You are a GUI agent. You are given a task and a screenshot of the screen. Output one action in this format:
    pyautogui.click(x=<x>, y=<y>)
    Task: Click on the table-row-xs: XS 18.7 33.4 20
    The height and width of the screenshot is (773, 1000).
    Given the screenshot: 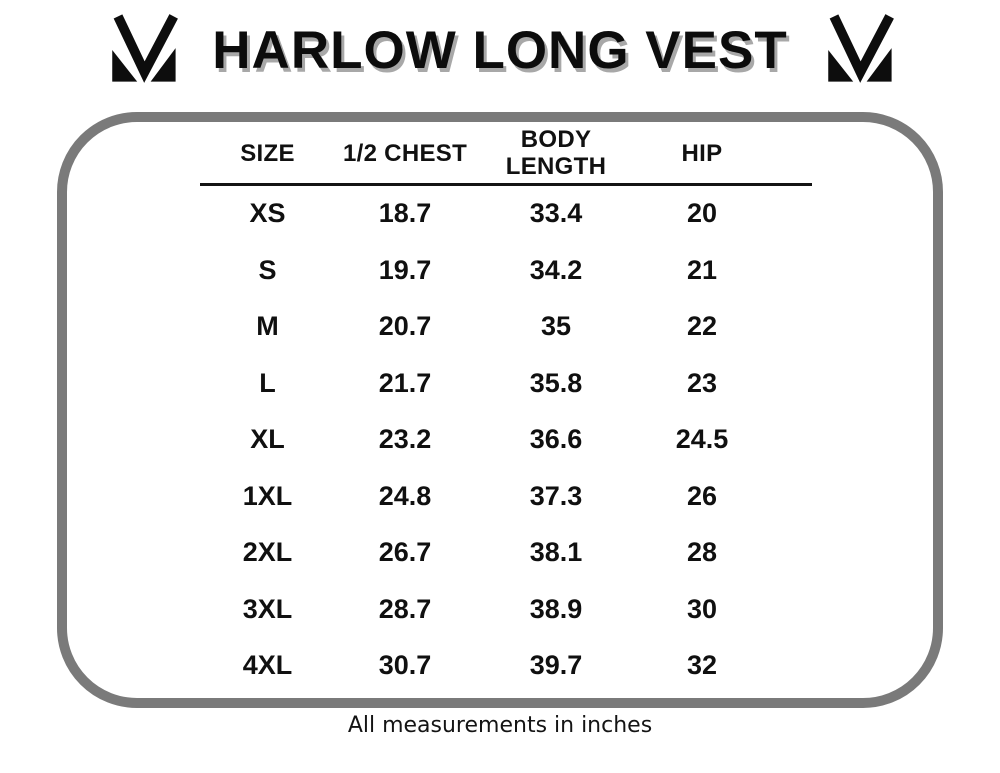 What is the action you would take?
    pyautogui.click(x=506, y=214)
    